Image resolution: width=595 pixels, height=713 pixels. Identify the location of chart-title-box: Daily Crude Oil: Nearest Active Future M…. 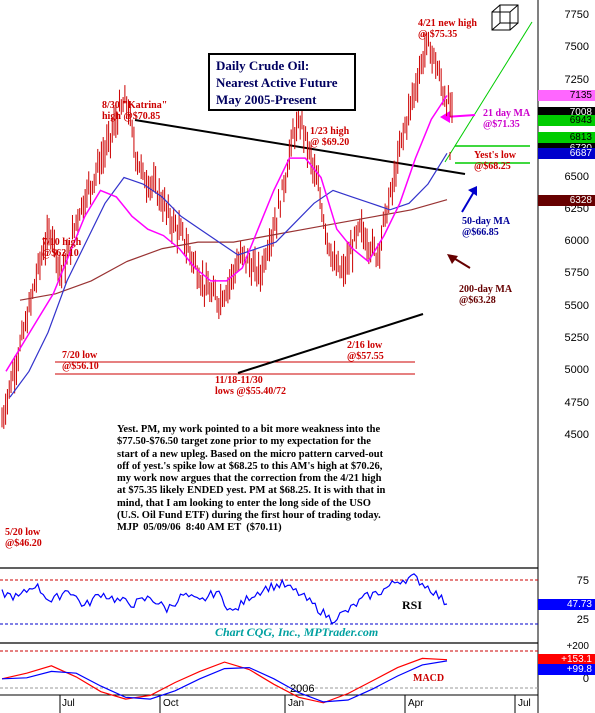
(282, 82).